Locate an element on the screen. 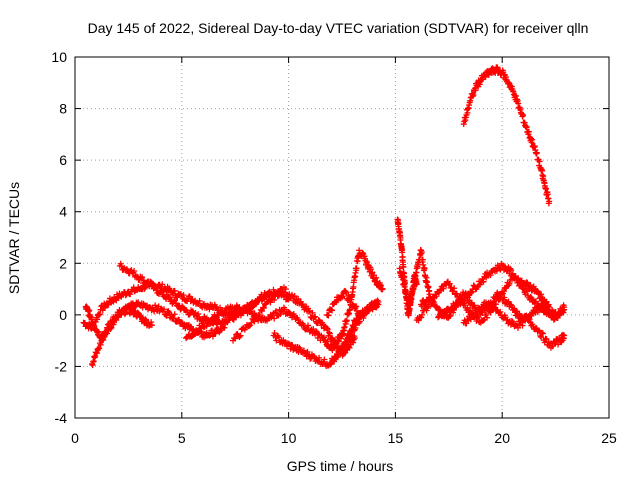 This screenshot has height=480, width=640. series-track-r is located at coordinates (506, 135).